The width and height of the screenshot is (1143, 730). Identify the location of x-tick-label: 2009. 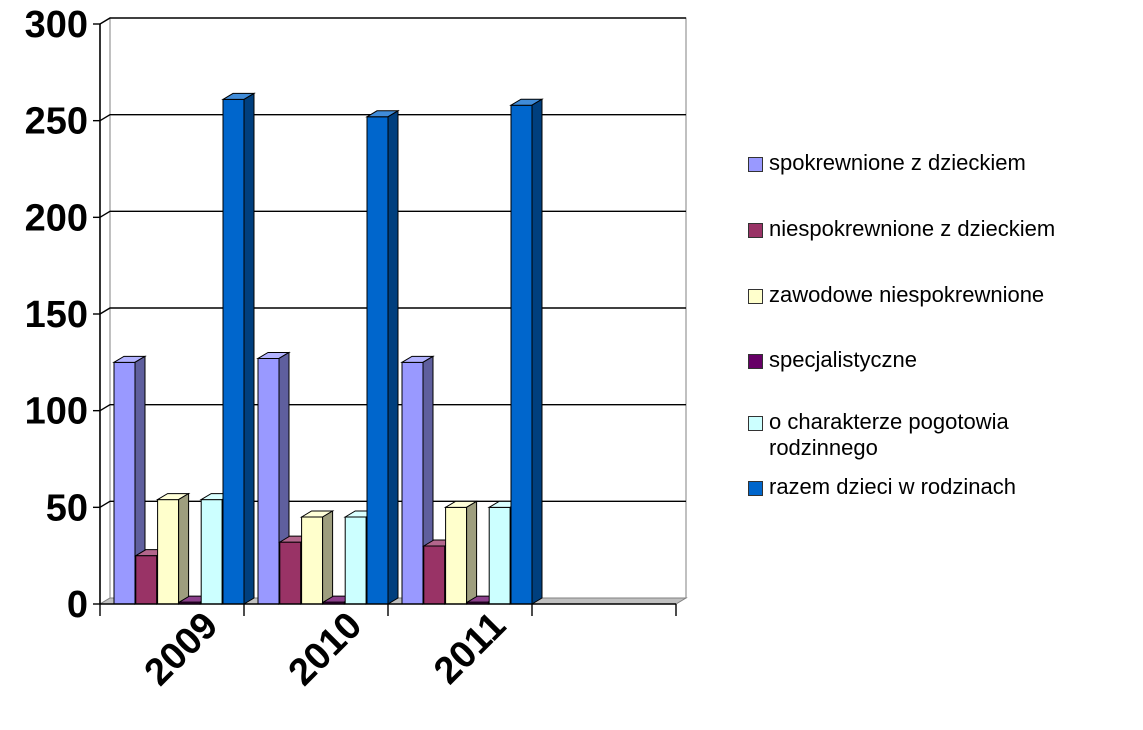
(181, 648).